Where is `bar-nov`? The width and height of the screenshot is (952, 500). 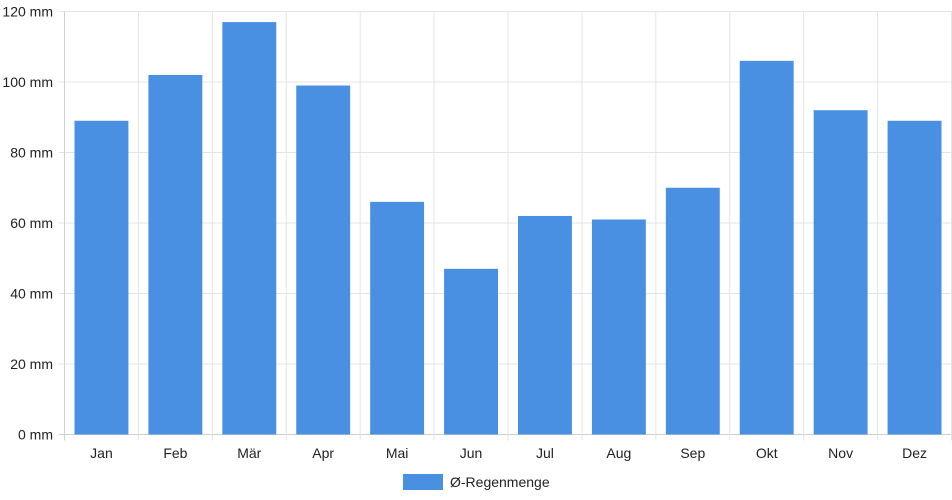
bar-nov is located at coordinates (840, 272).